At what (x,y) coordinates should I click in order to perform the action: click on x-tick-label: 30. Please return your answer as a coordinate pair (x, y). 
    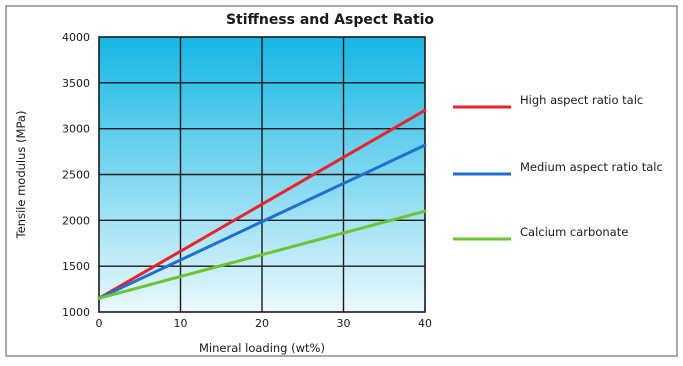
    Looking at the image, I should click on (344, 323).